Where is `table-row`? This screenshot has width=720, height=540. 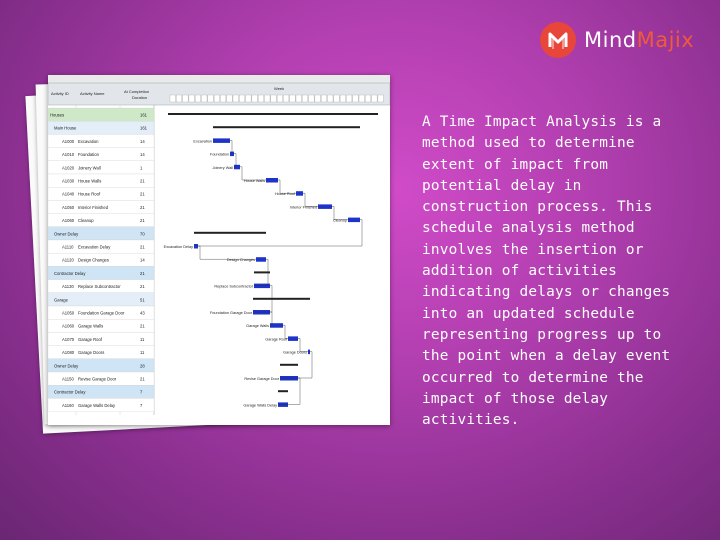
table-row is located at coordinates (101, 405).